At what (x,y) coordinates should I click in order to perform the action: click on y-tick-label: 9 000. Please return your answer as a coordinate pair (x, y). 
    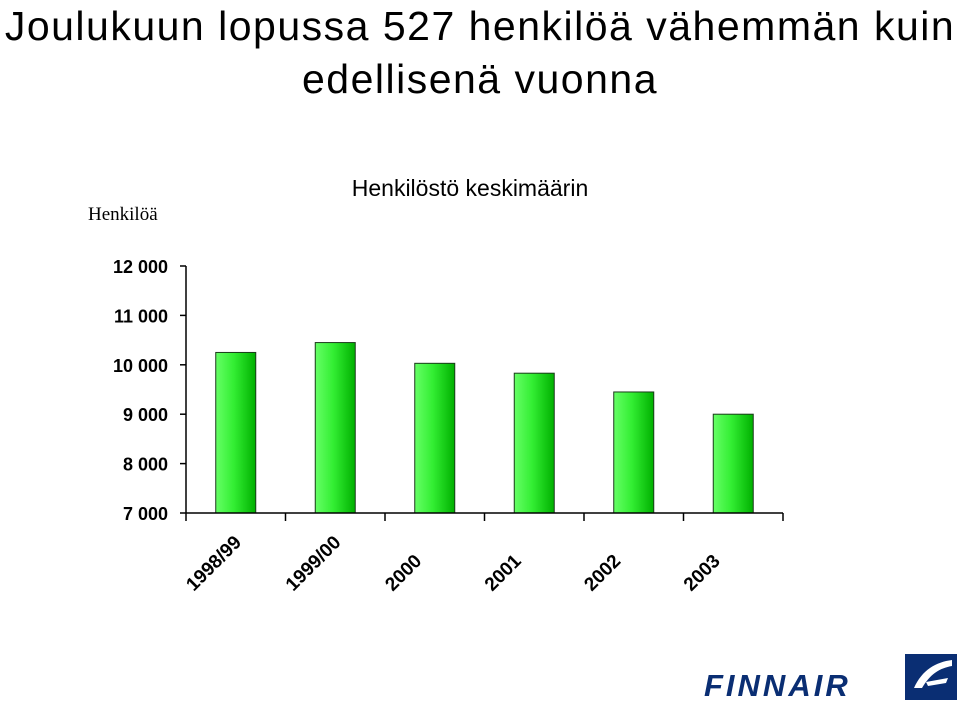
    Looking at the image, I should click on (145, 415).